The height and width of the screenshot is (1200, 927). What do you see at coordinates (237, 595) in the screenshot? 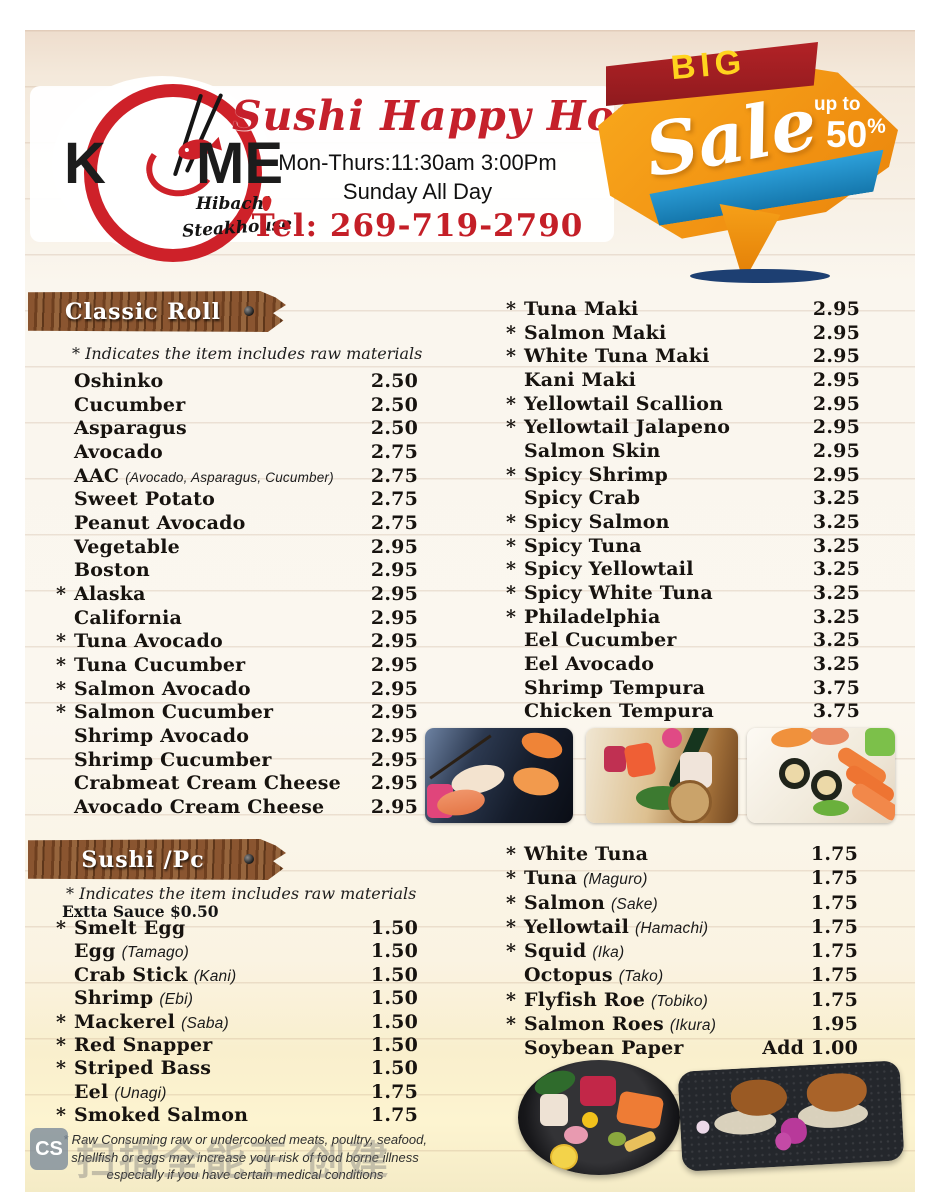
I see `menu-item-row: * Alaska 2.95` at bounding box center [237, 595].